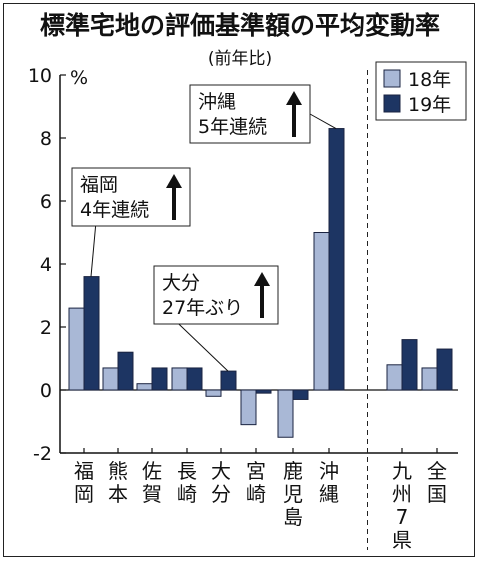 The width and height of the screenshot is (480, 562). I want to click on category-label-char: 佐, so click(152, 471).